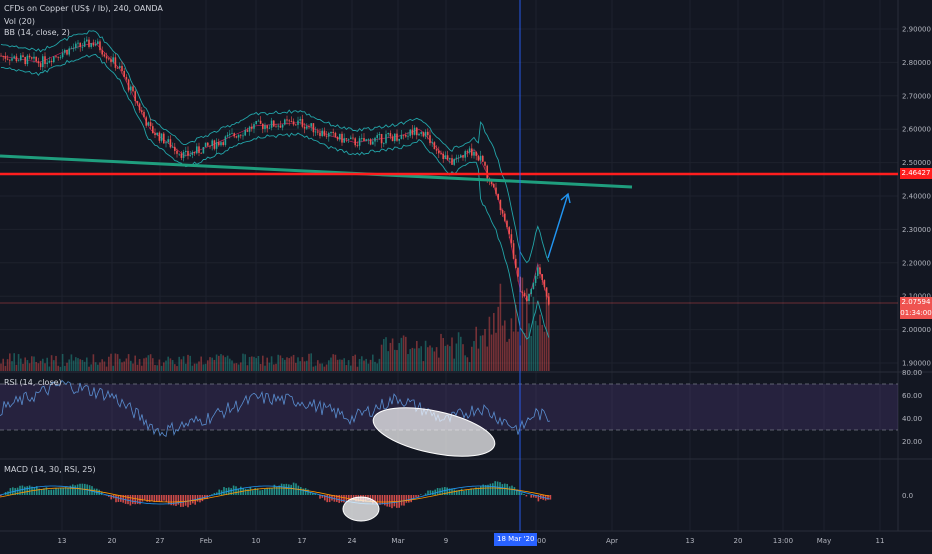 The width and height of the screenshot is (932, 554). Describe the element at coordinates (916, 197) in the screenshot. I see `price-tick-label: 2.40000` at that location.